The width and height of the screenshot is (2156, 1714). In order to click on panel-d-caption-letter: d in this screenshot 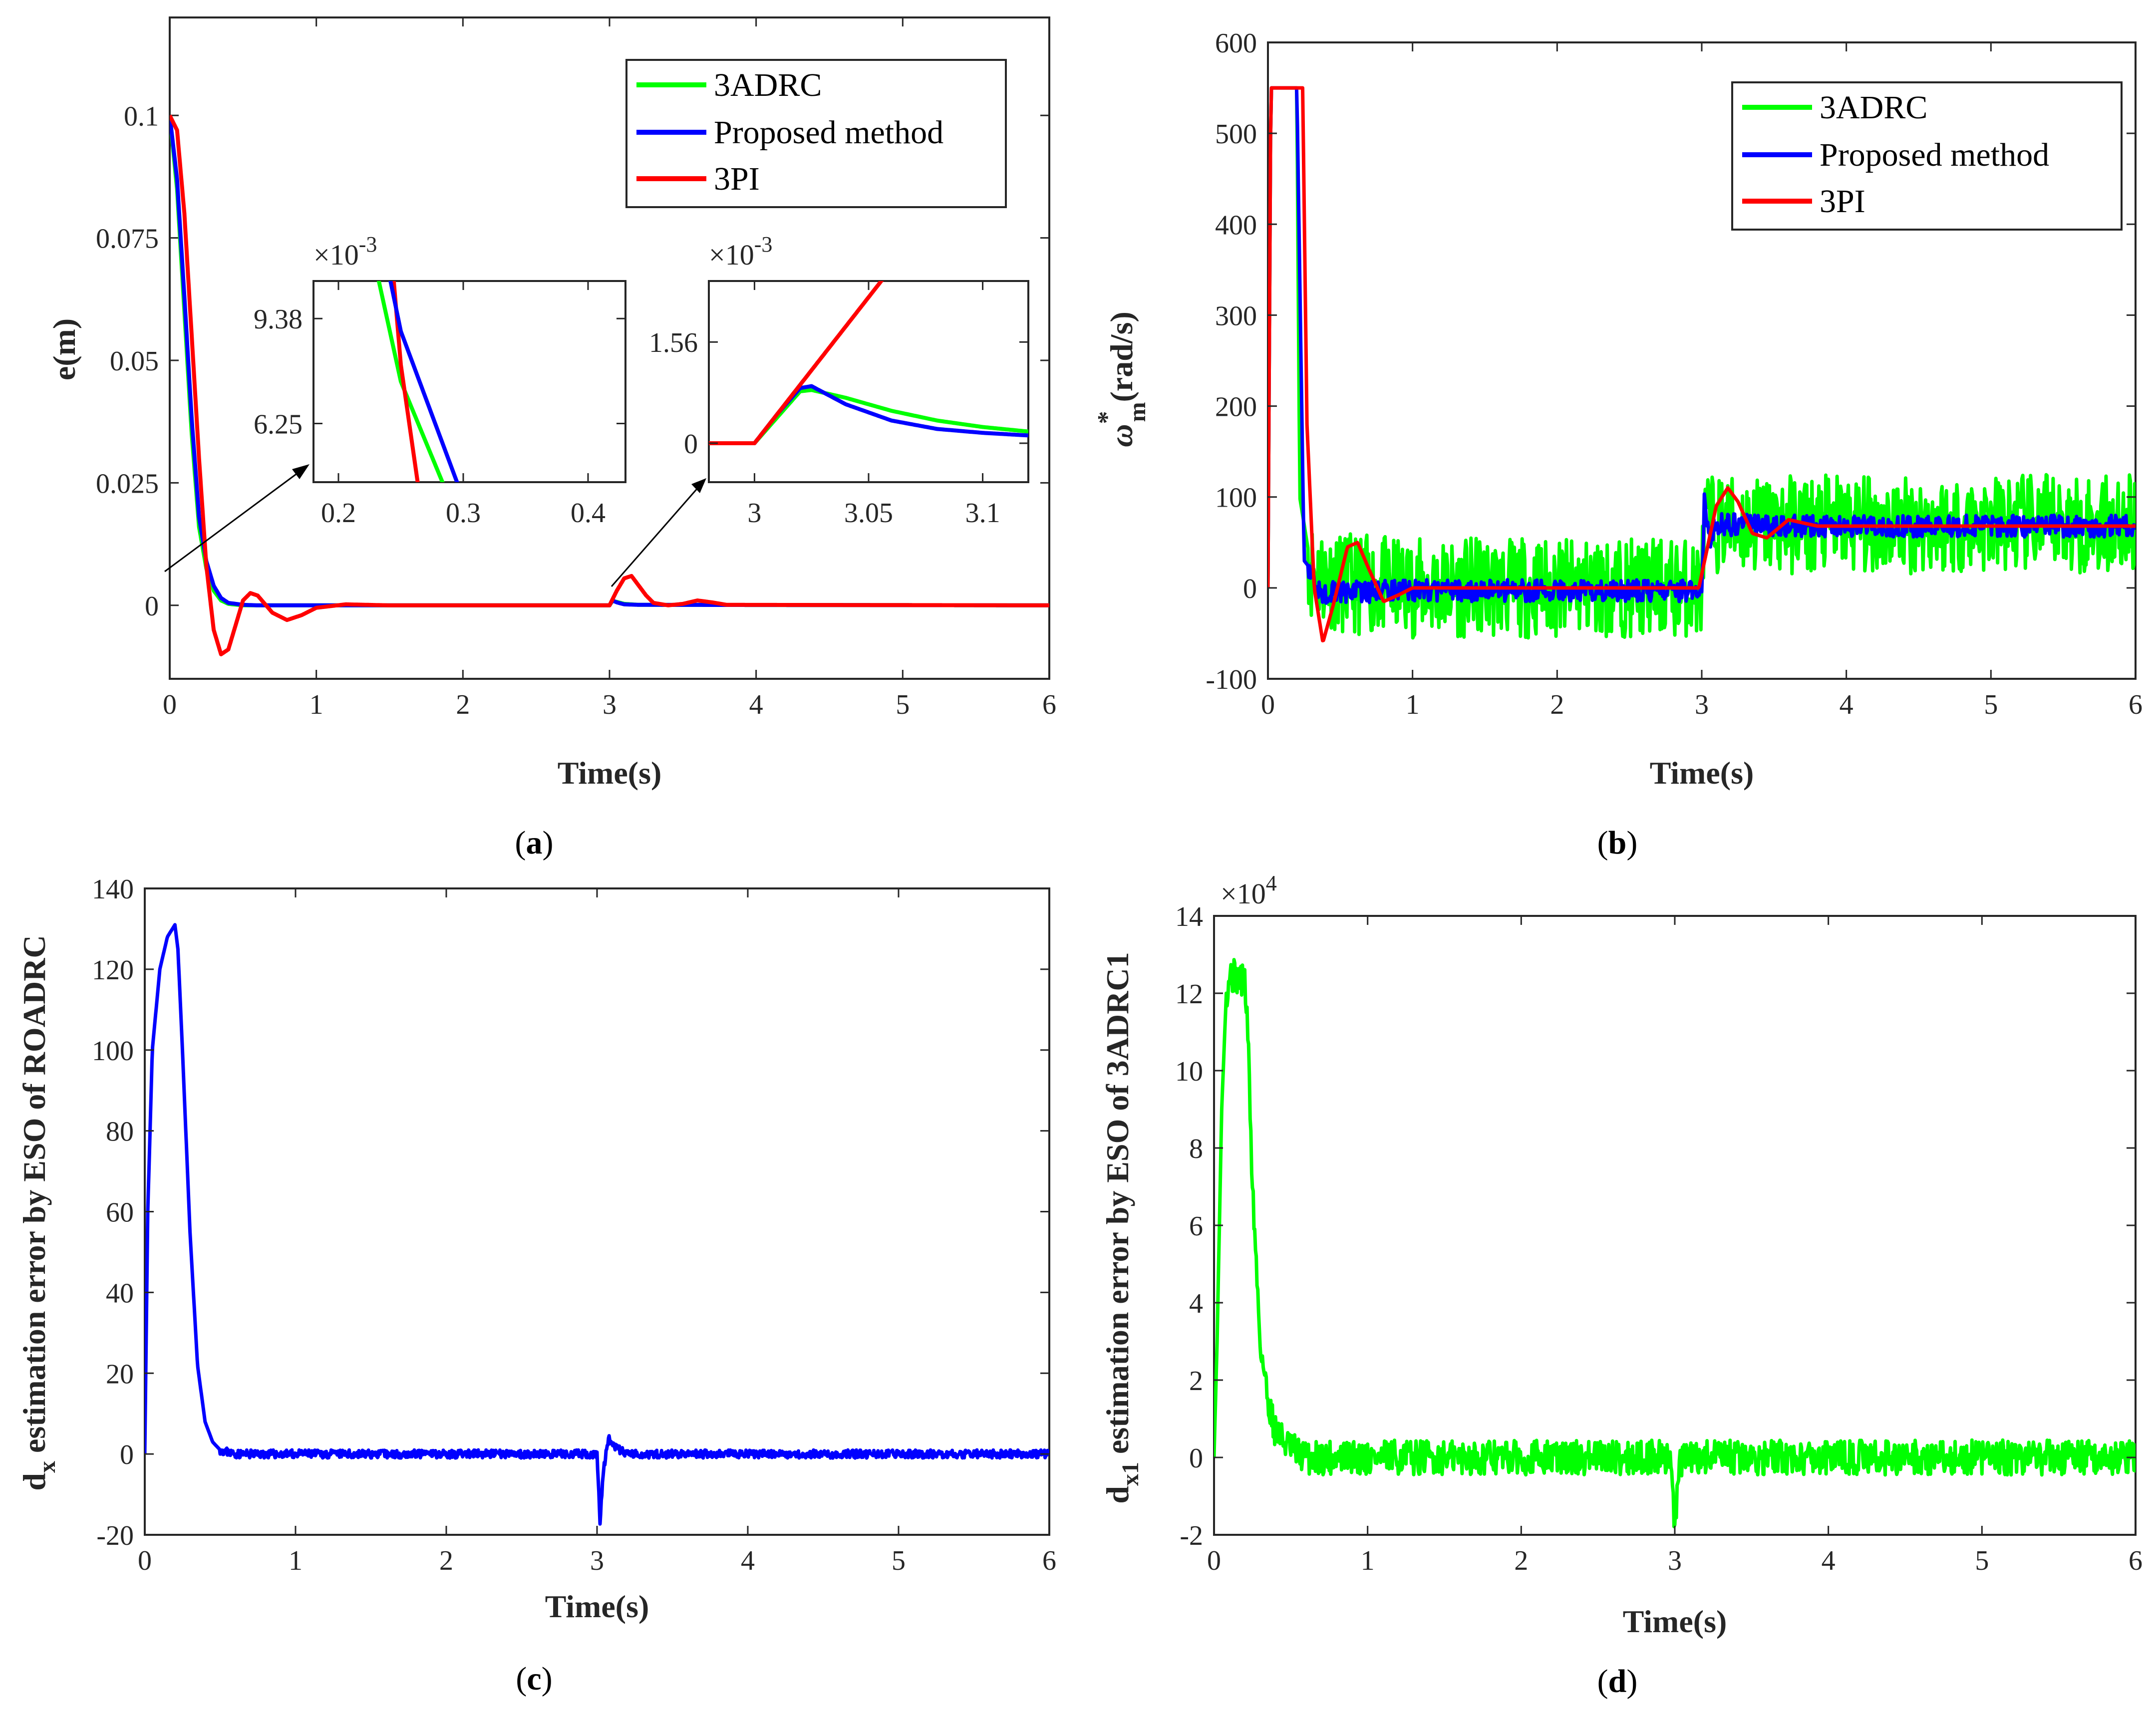, I will do `click(1617, 1681)`.